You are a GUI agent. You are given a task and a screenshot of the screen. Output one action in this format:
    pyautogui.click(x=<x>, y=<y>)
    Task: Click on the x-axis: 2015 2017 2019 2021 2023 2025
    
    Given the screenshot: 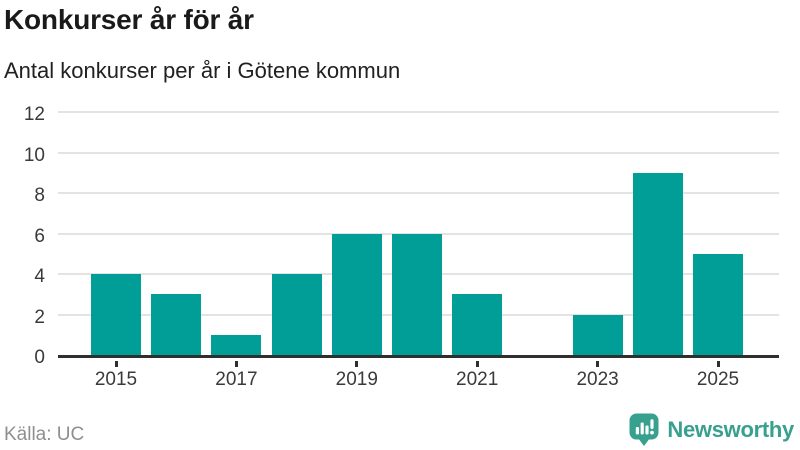 What is the action you would take?
    pyautogui.click(x=418, y=379)
    